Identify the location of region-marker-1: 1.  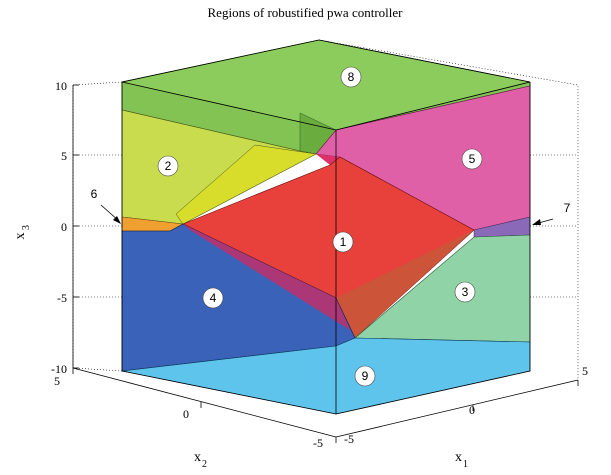
(343, 242).